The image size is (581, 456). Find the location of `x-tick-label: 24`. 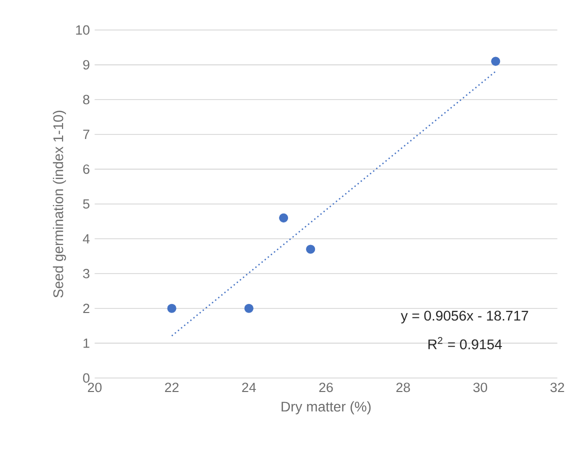

x-tick-label: 24 is located at coordinates (249, 387).